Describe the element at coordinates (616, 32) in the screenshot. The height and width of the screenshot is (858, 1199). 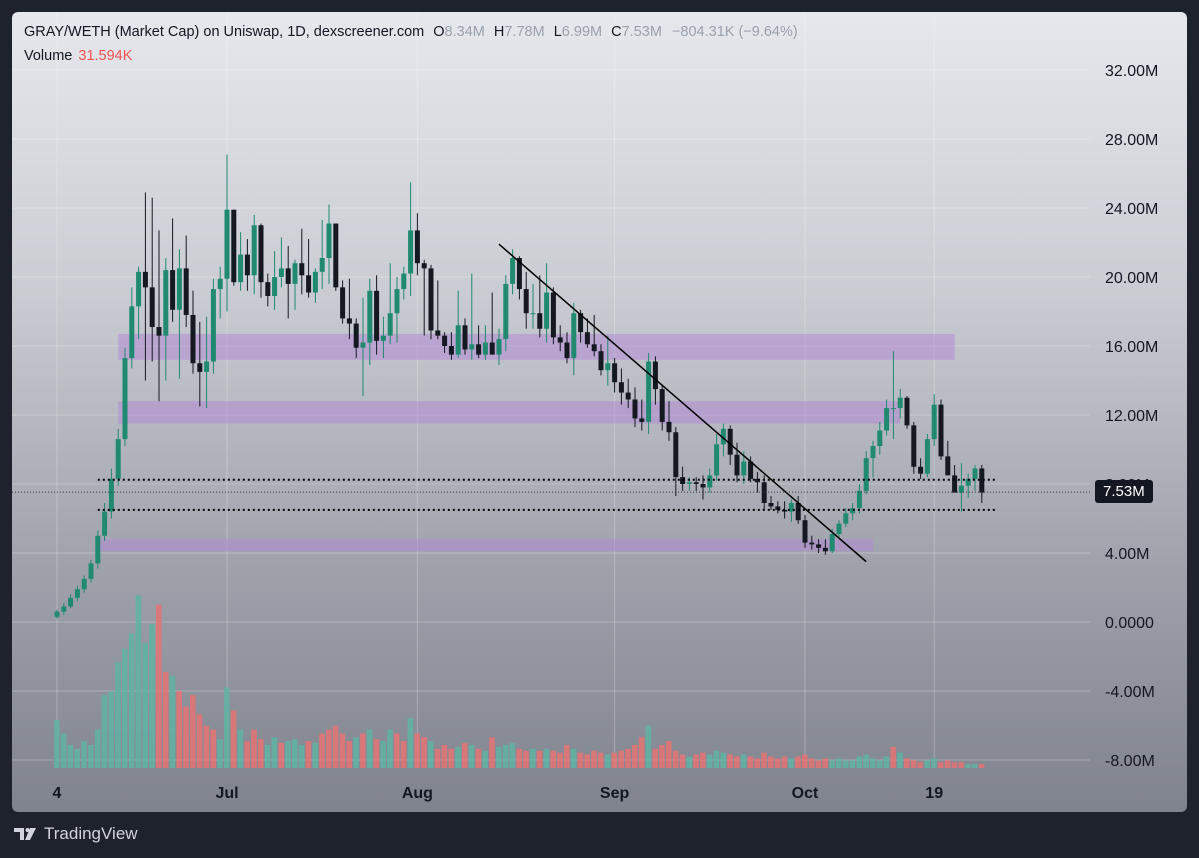
I see `close-label: C` at that location.